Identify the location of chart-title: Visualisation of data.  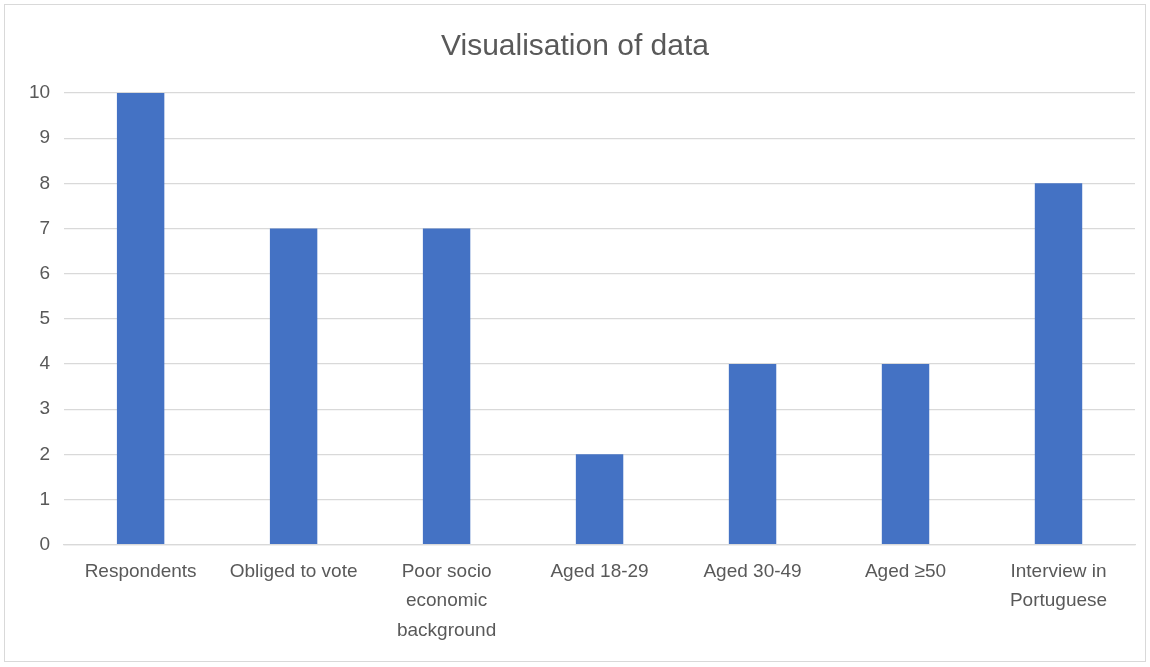
(575, 45).